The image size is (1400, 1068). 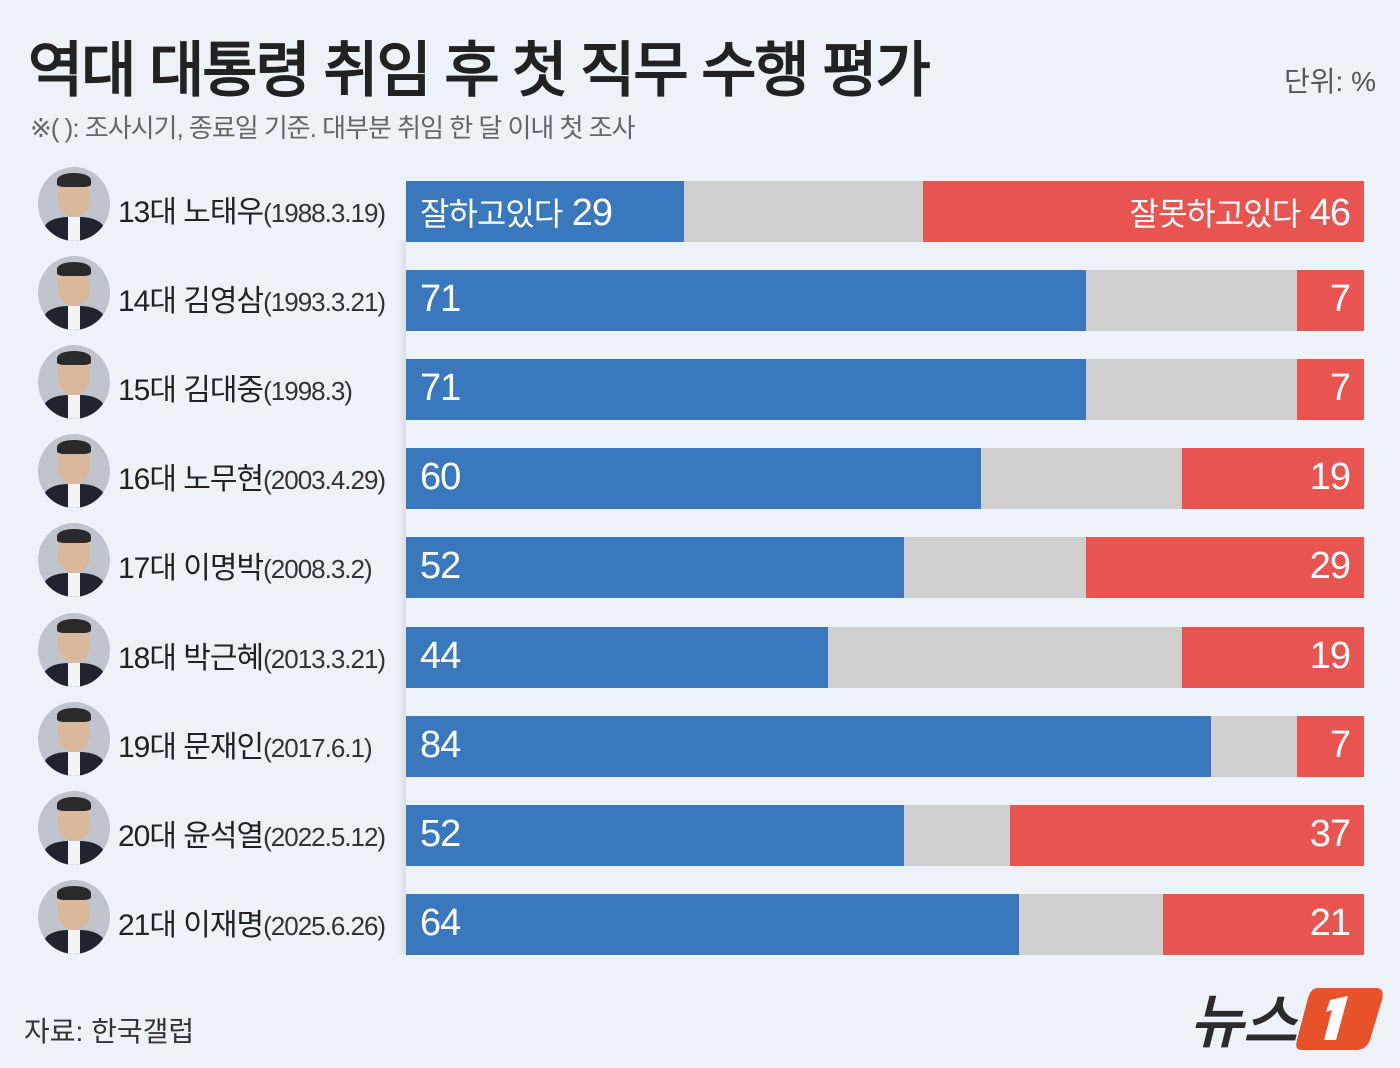 I want to click on data-label-positive: 44, so click(x=440, y=655).